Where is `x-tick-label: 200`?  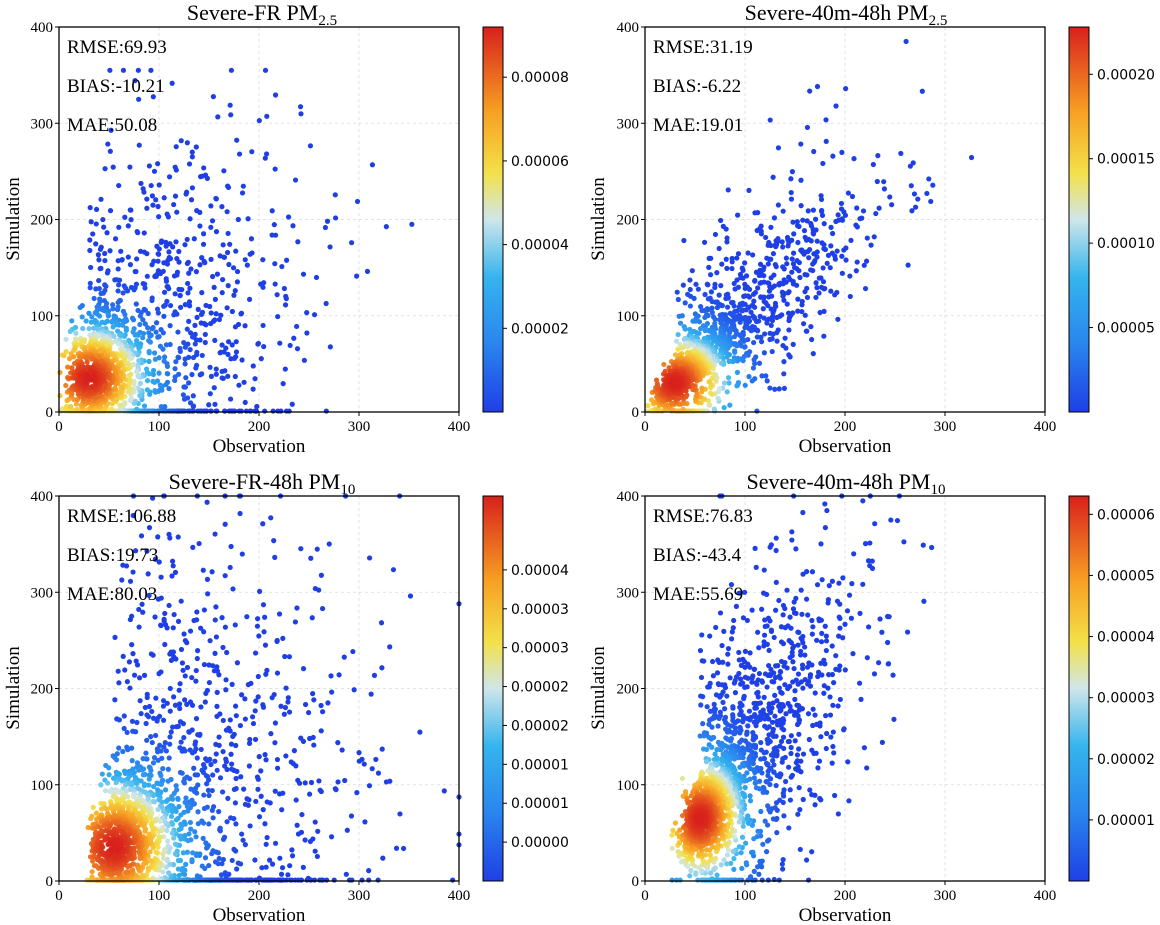 x-tick-label: 200 is located at coordinates (259, 427).